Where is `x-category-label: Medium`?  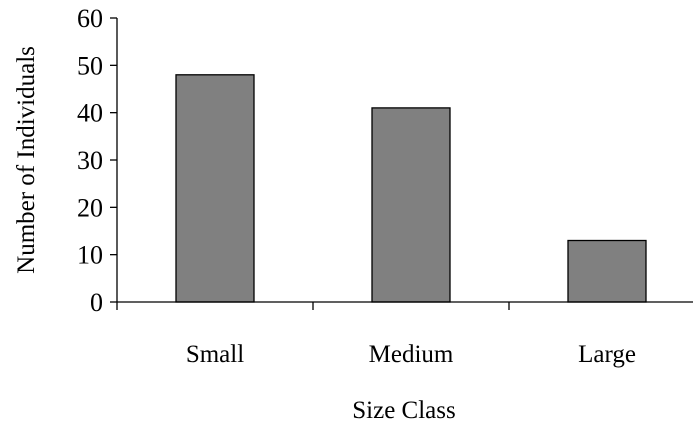 x-category-label: Medium is located at coordinates (411, 354).